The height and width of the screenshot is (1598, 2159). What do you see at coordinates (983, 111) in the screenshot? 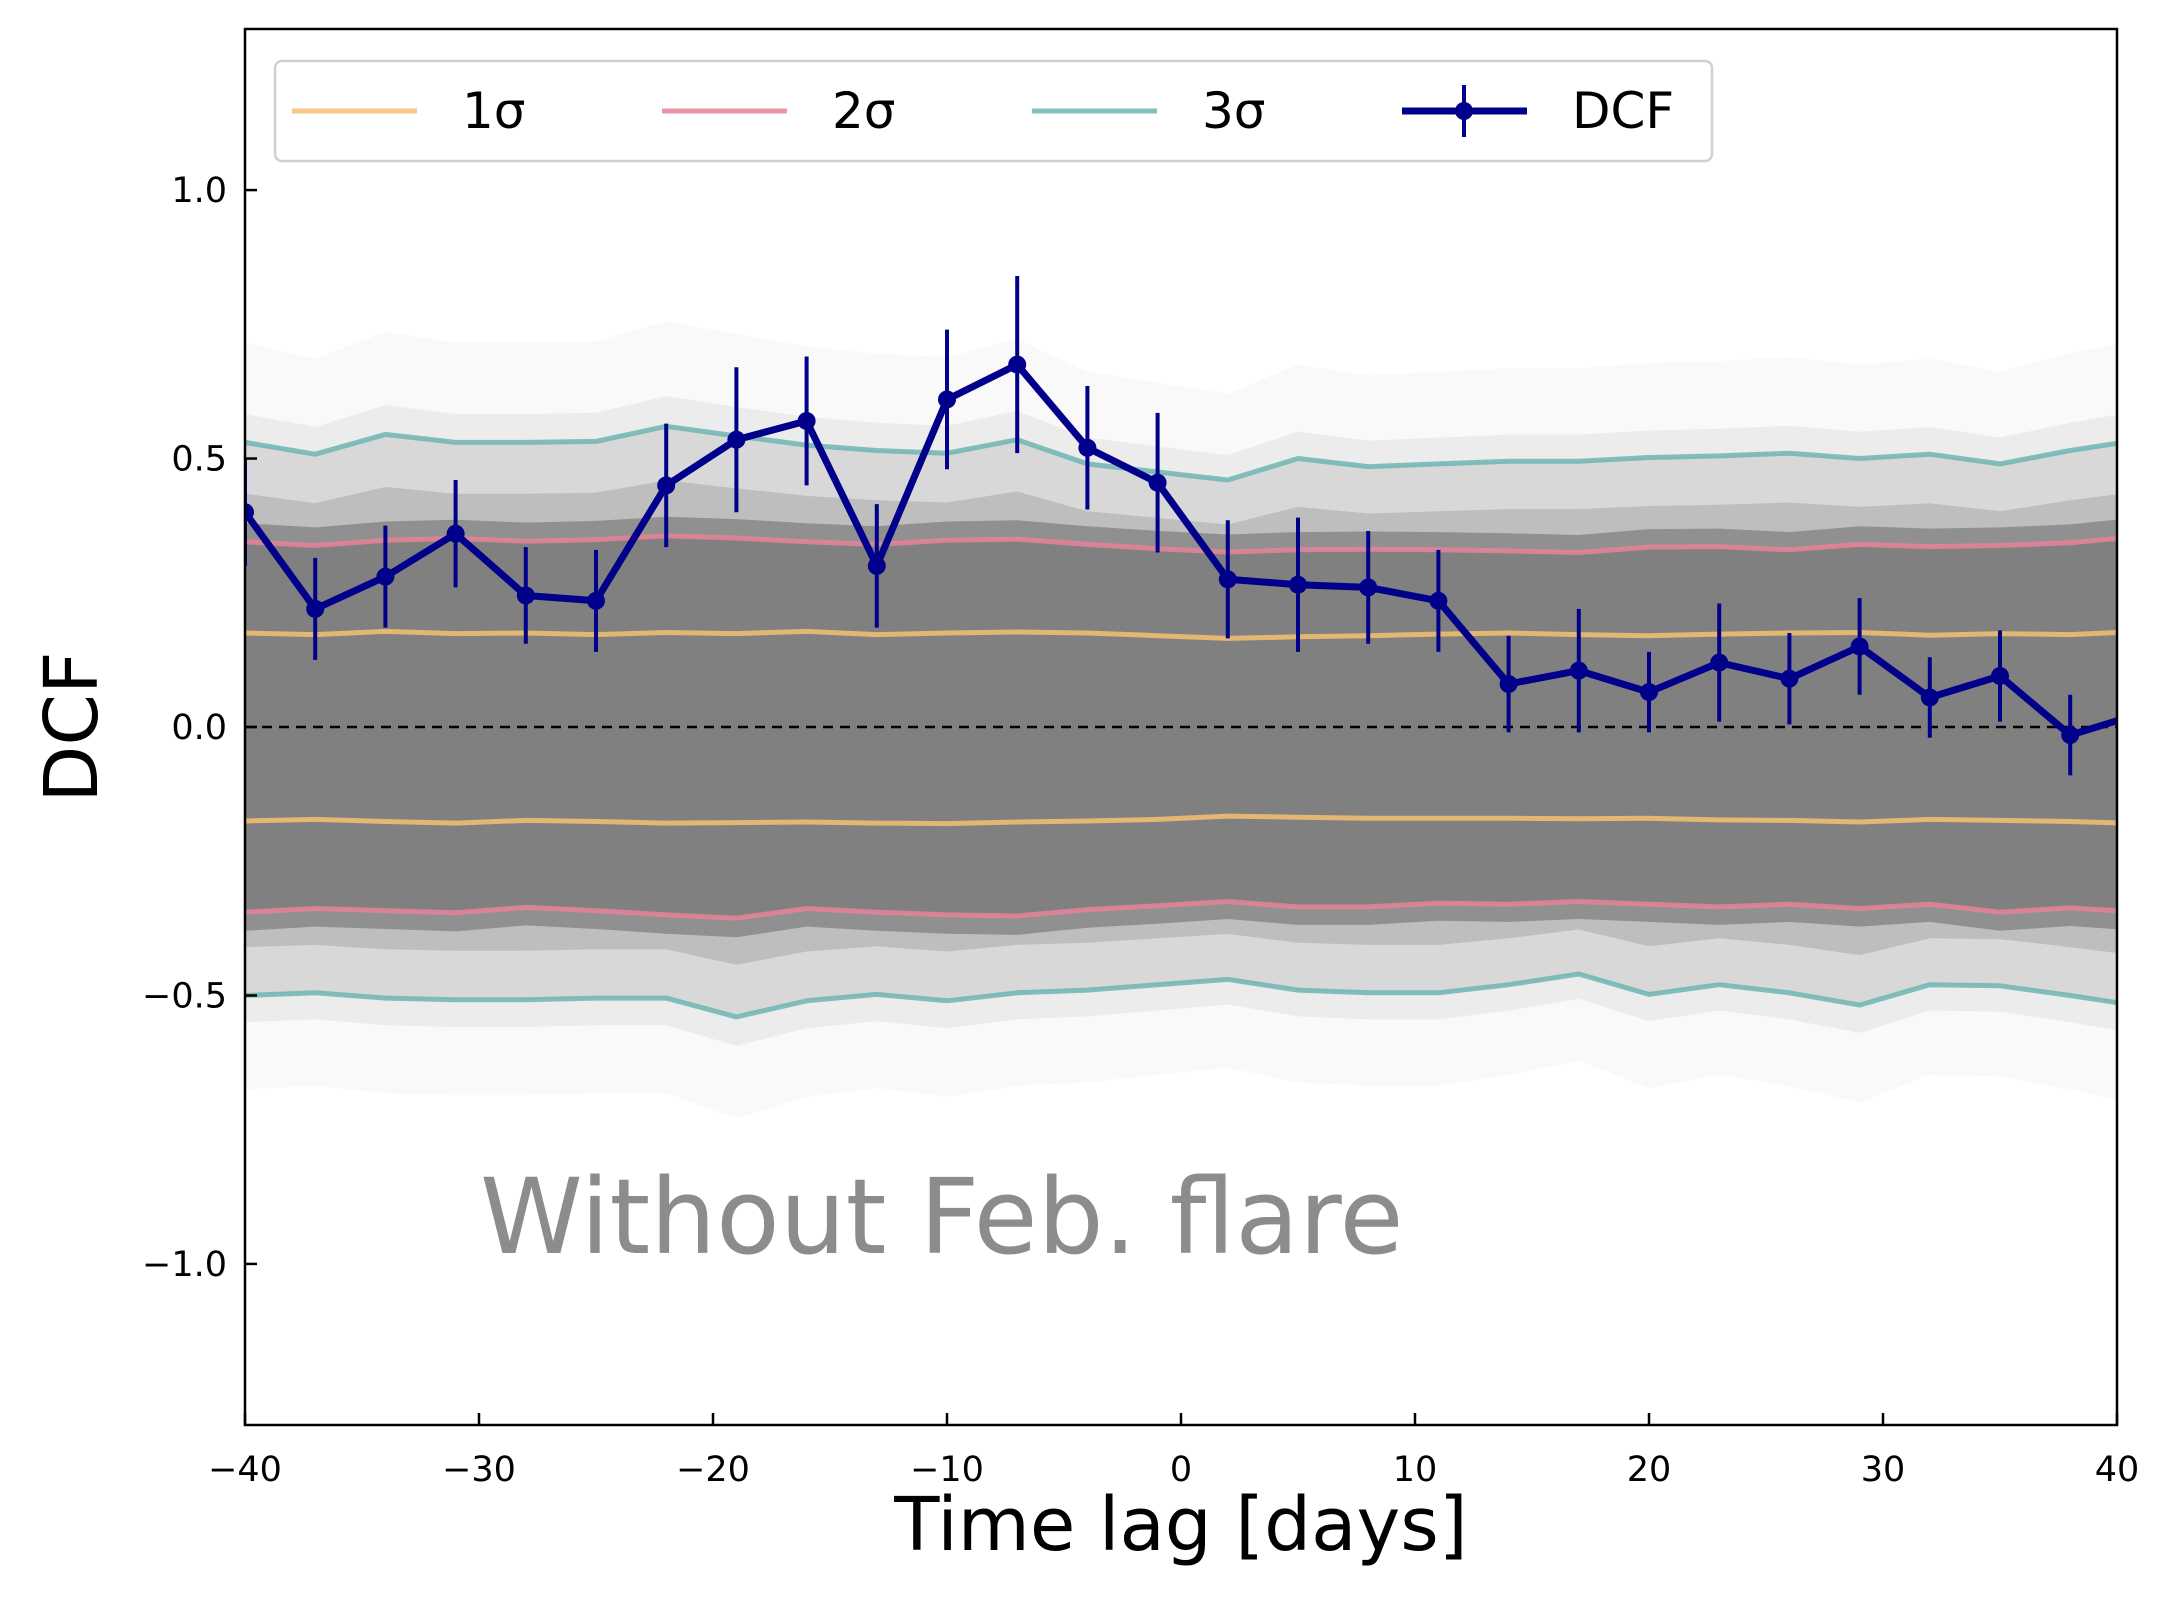
I see `legend-items: 1σ 2σ 3σ DCF` at bounding box center [983, 111].